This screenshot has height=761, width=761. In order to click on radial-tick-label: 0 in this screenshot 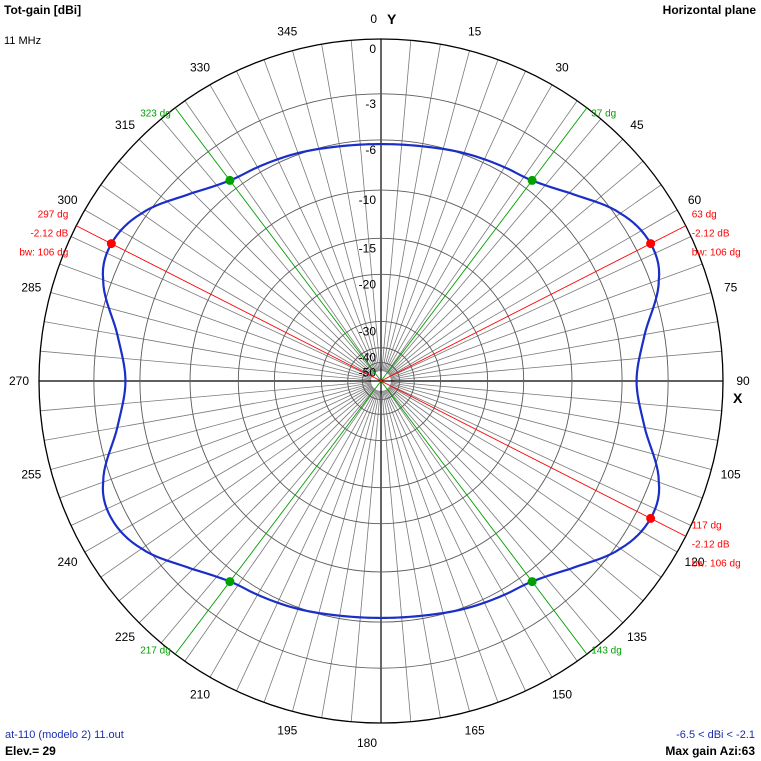, I will do `click(372, 49)`.